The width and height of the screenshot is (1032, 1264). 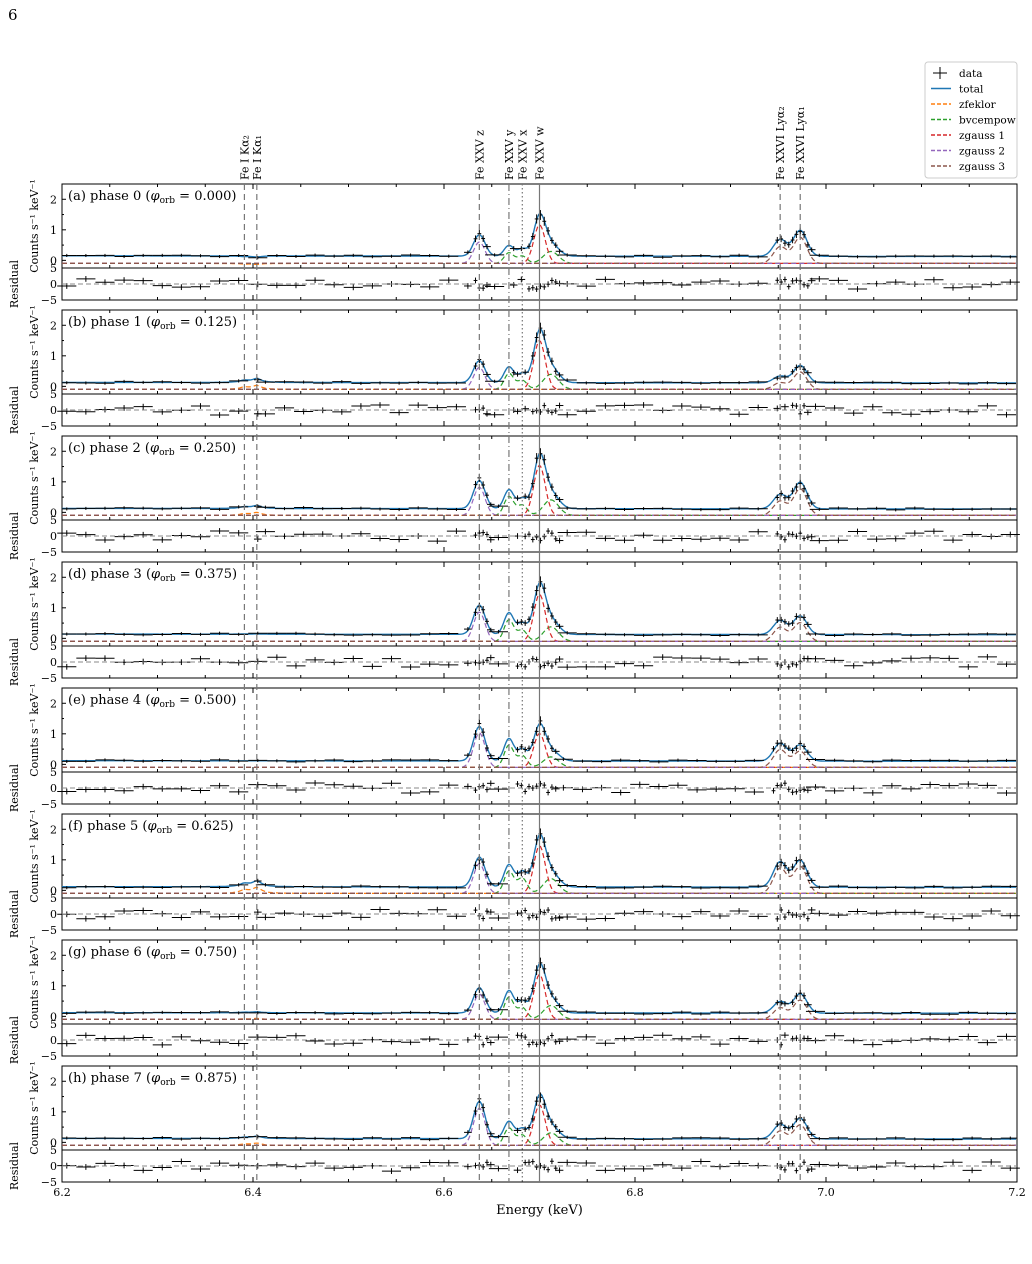 What do you see at coordinates (826, 1192) in the screenshot?
I see `x-tick-label: 7.0` at bounding box center [826, 1192].